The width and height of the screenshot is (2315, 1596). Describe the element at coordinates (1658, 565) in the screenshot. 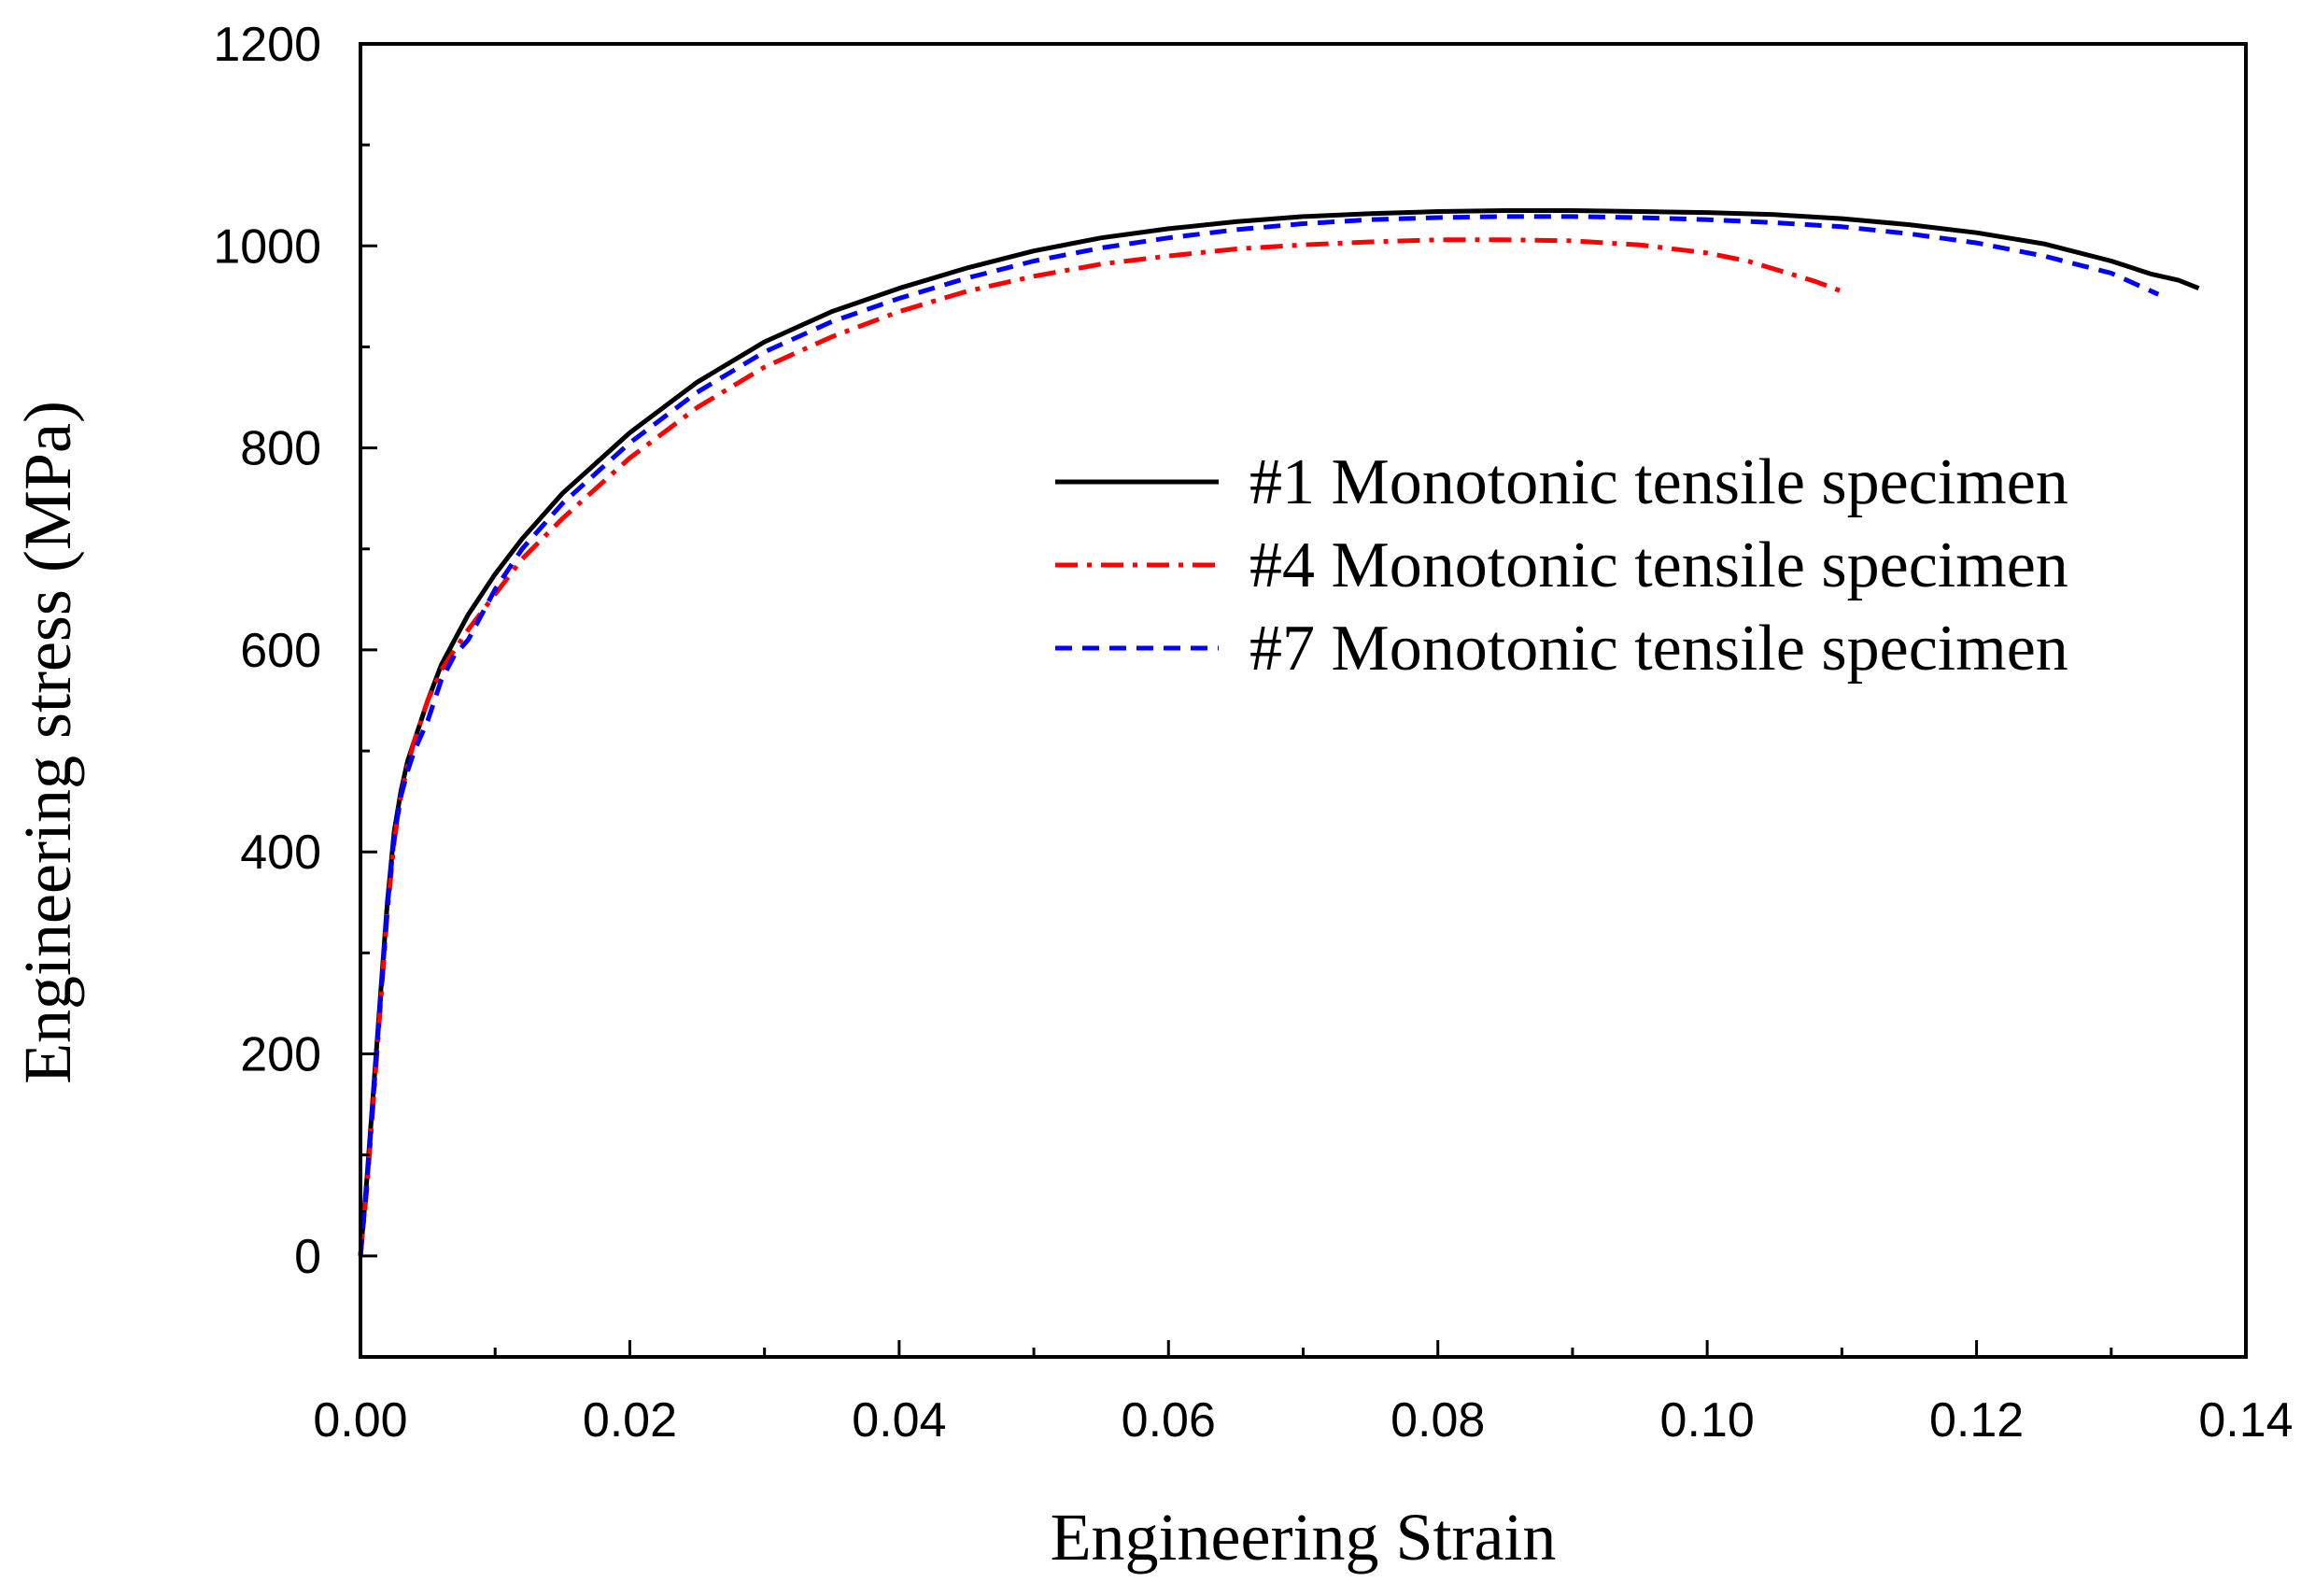

I see `legend-label-2: #4 Monotonic tensile specimen` at that location.